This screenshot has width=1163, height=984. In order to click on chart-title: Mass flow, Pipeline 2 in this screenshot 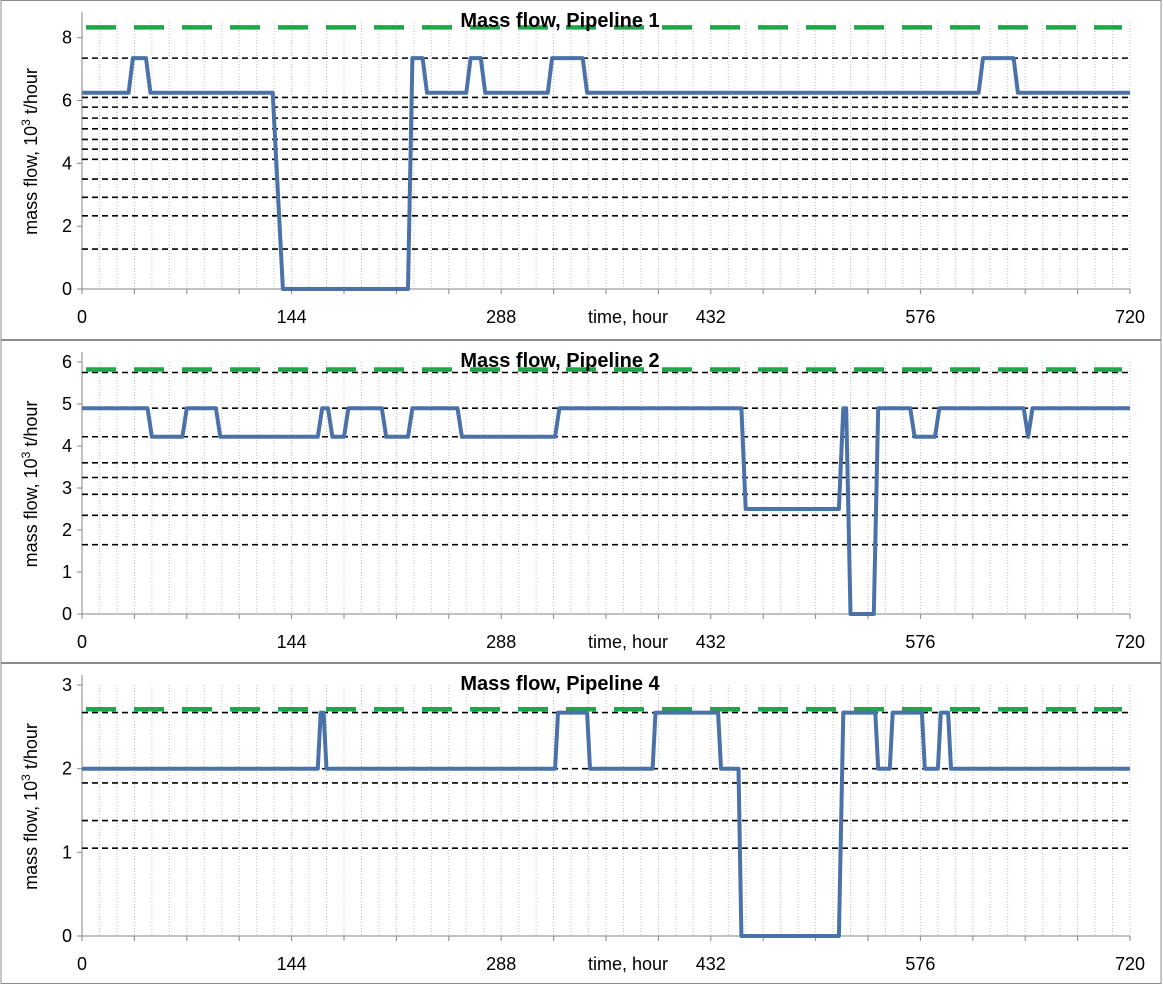, I will do `click(559, 361)`.